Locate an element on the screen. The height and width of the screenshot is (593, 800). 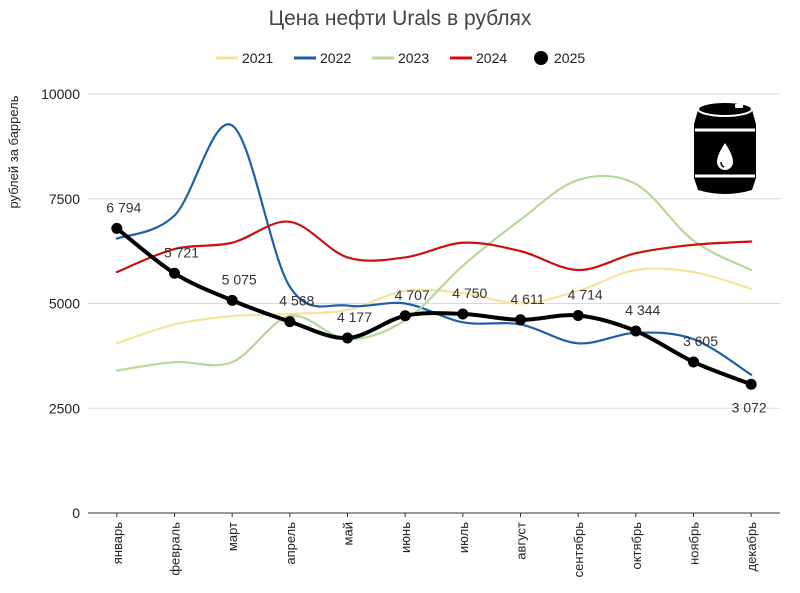
data-label: 4 707 is located at coordinates (412, 295).